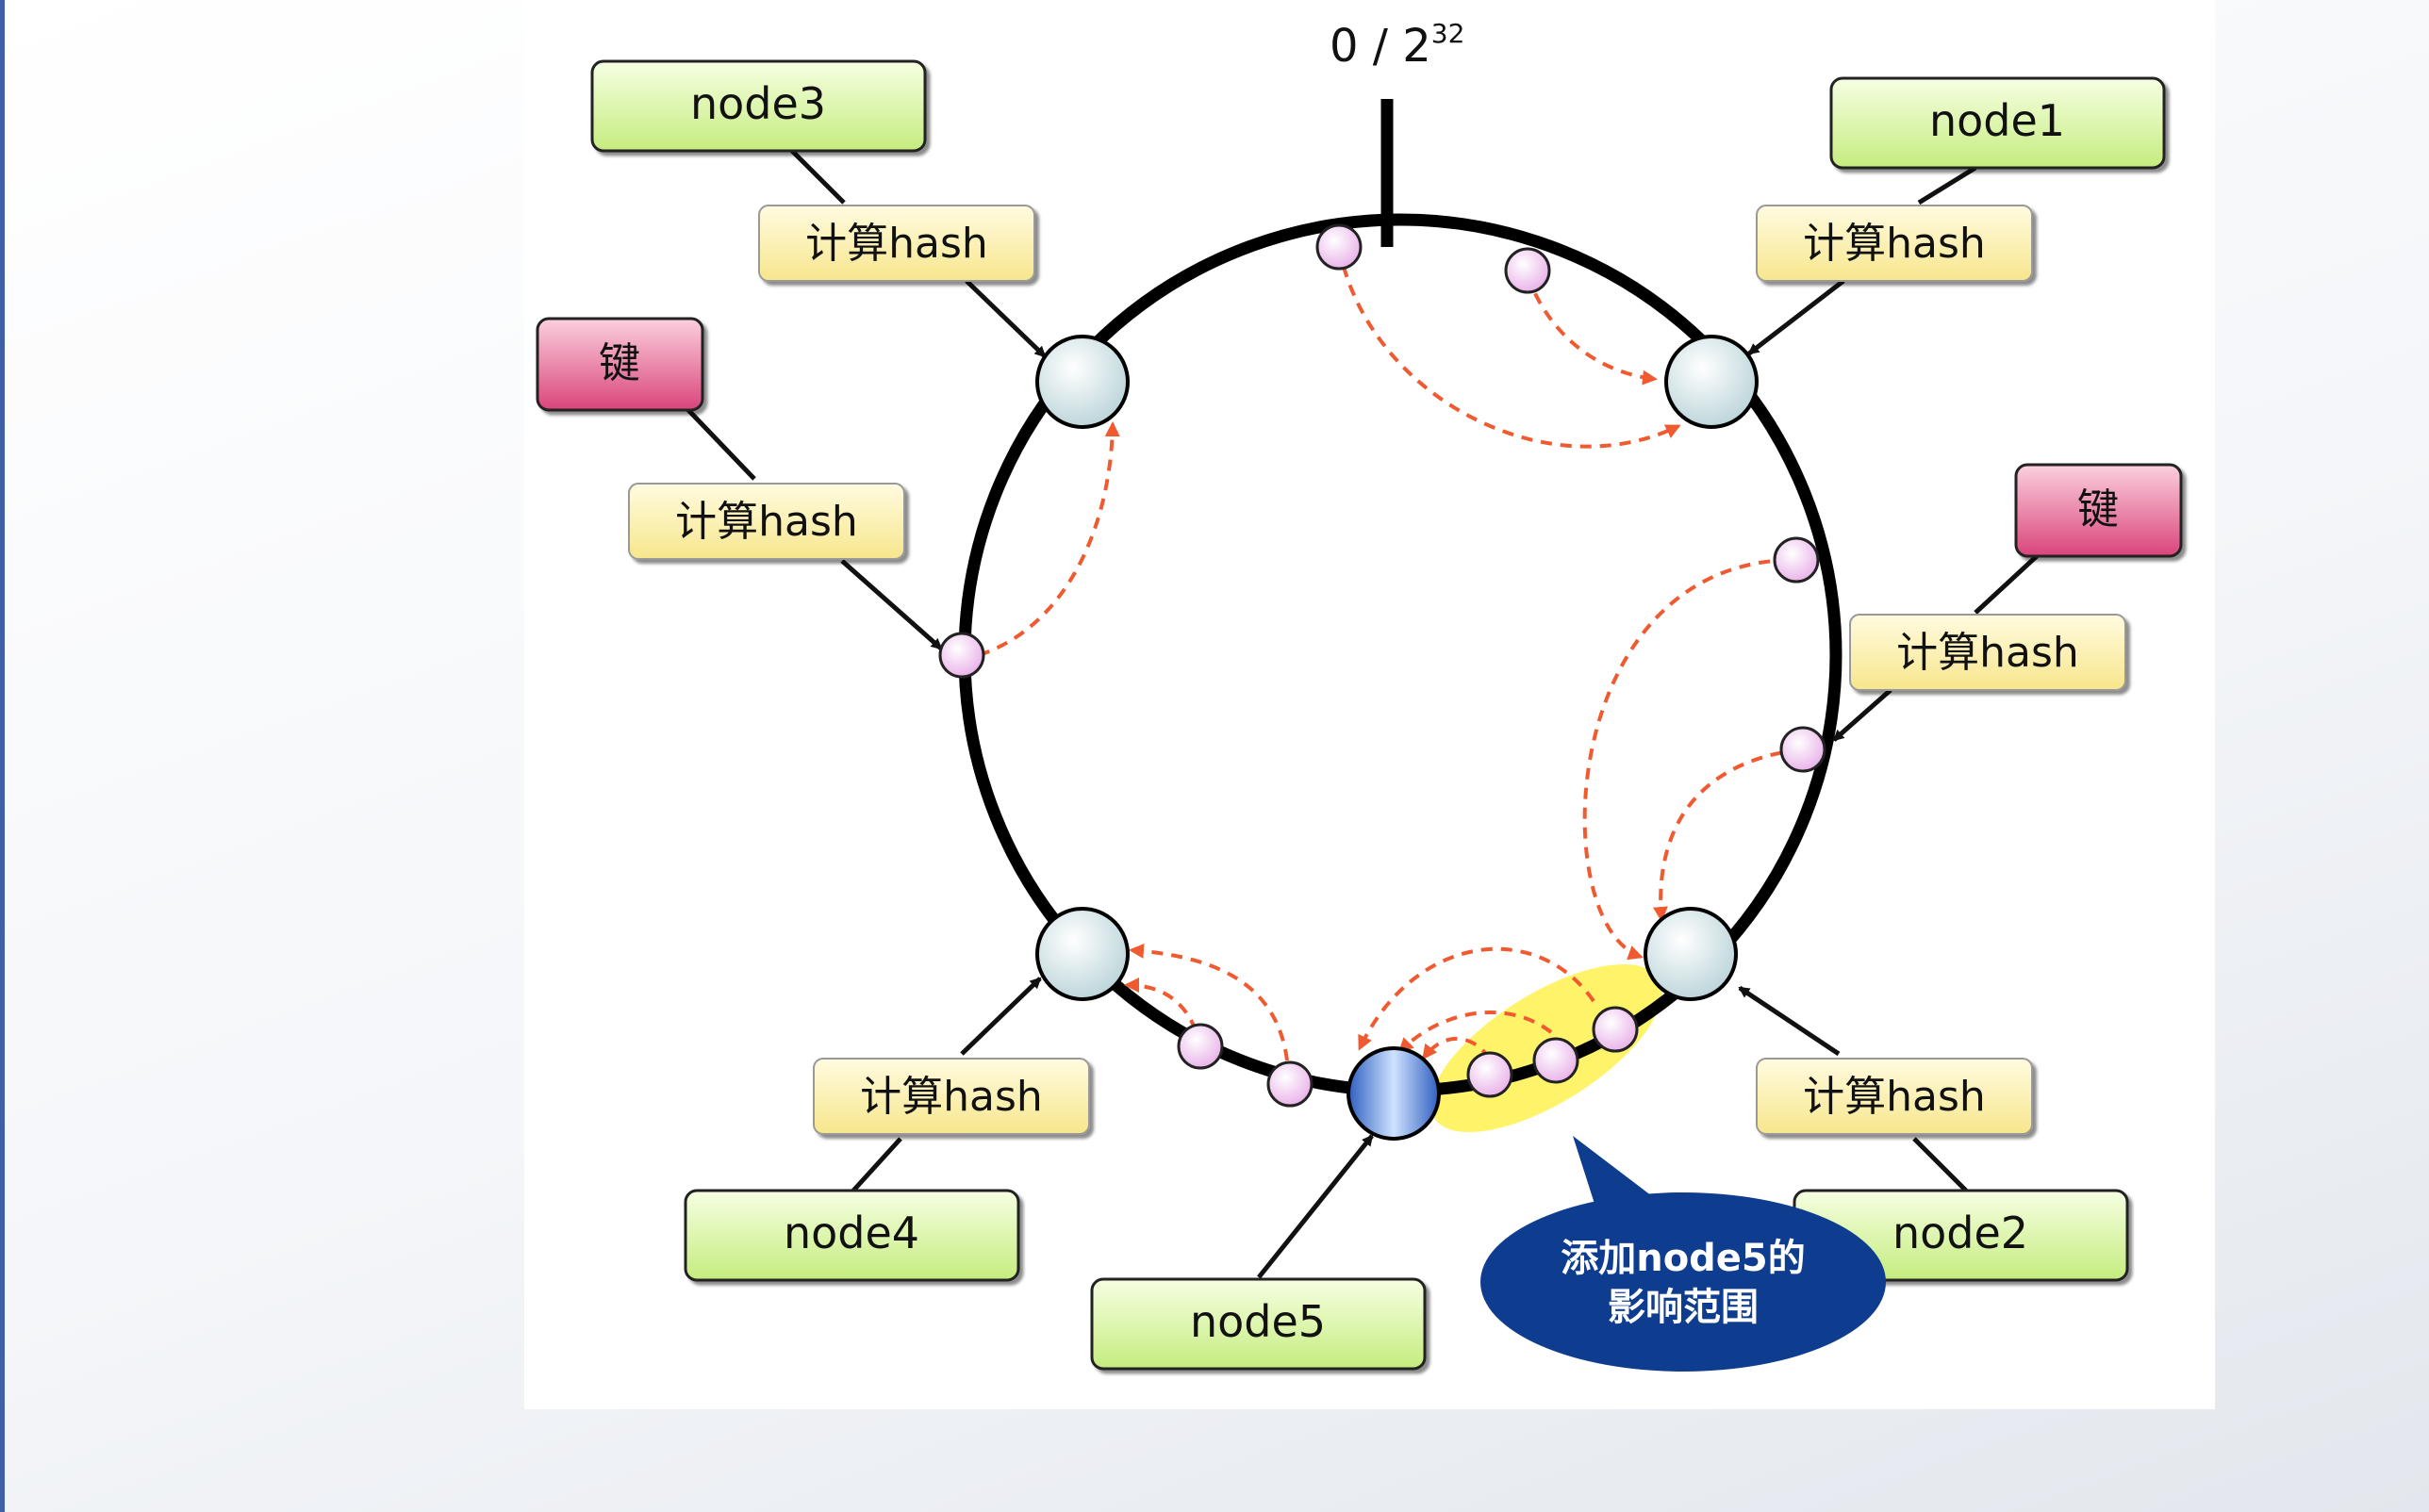  I want to click on hash-box-node1: 计算hash, so click(1894, 243).